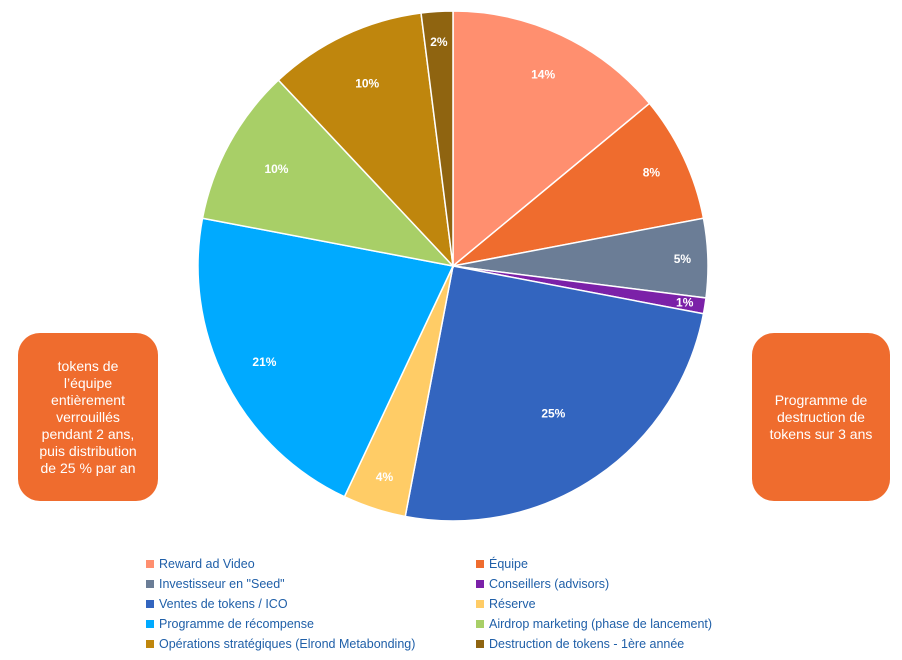  What do you see at coordinates (439, 42) in the screenshot?
I see `slice-label: 2%` at bounding box center [439, 42].